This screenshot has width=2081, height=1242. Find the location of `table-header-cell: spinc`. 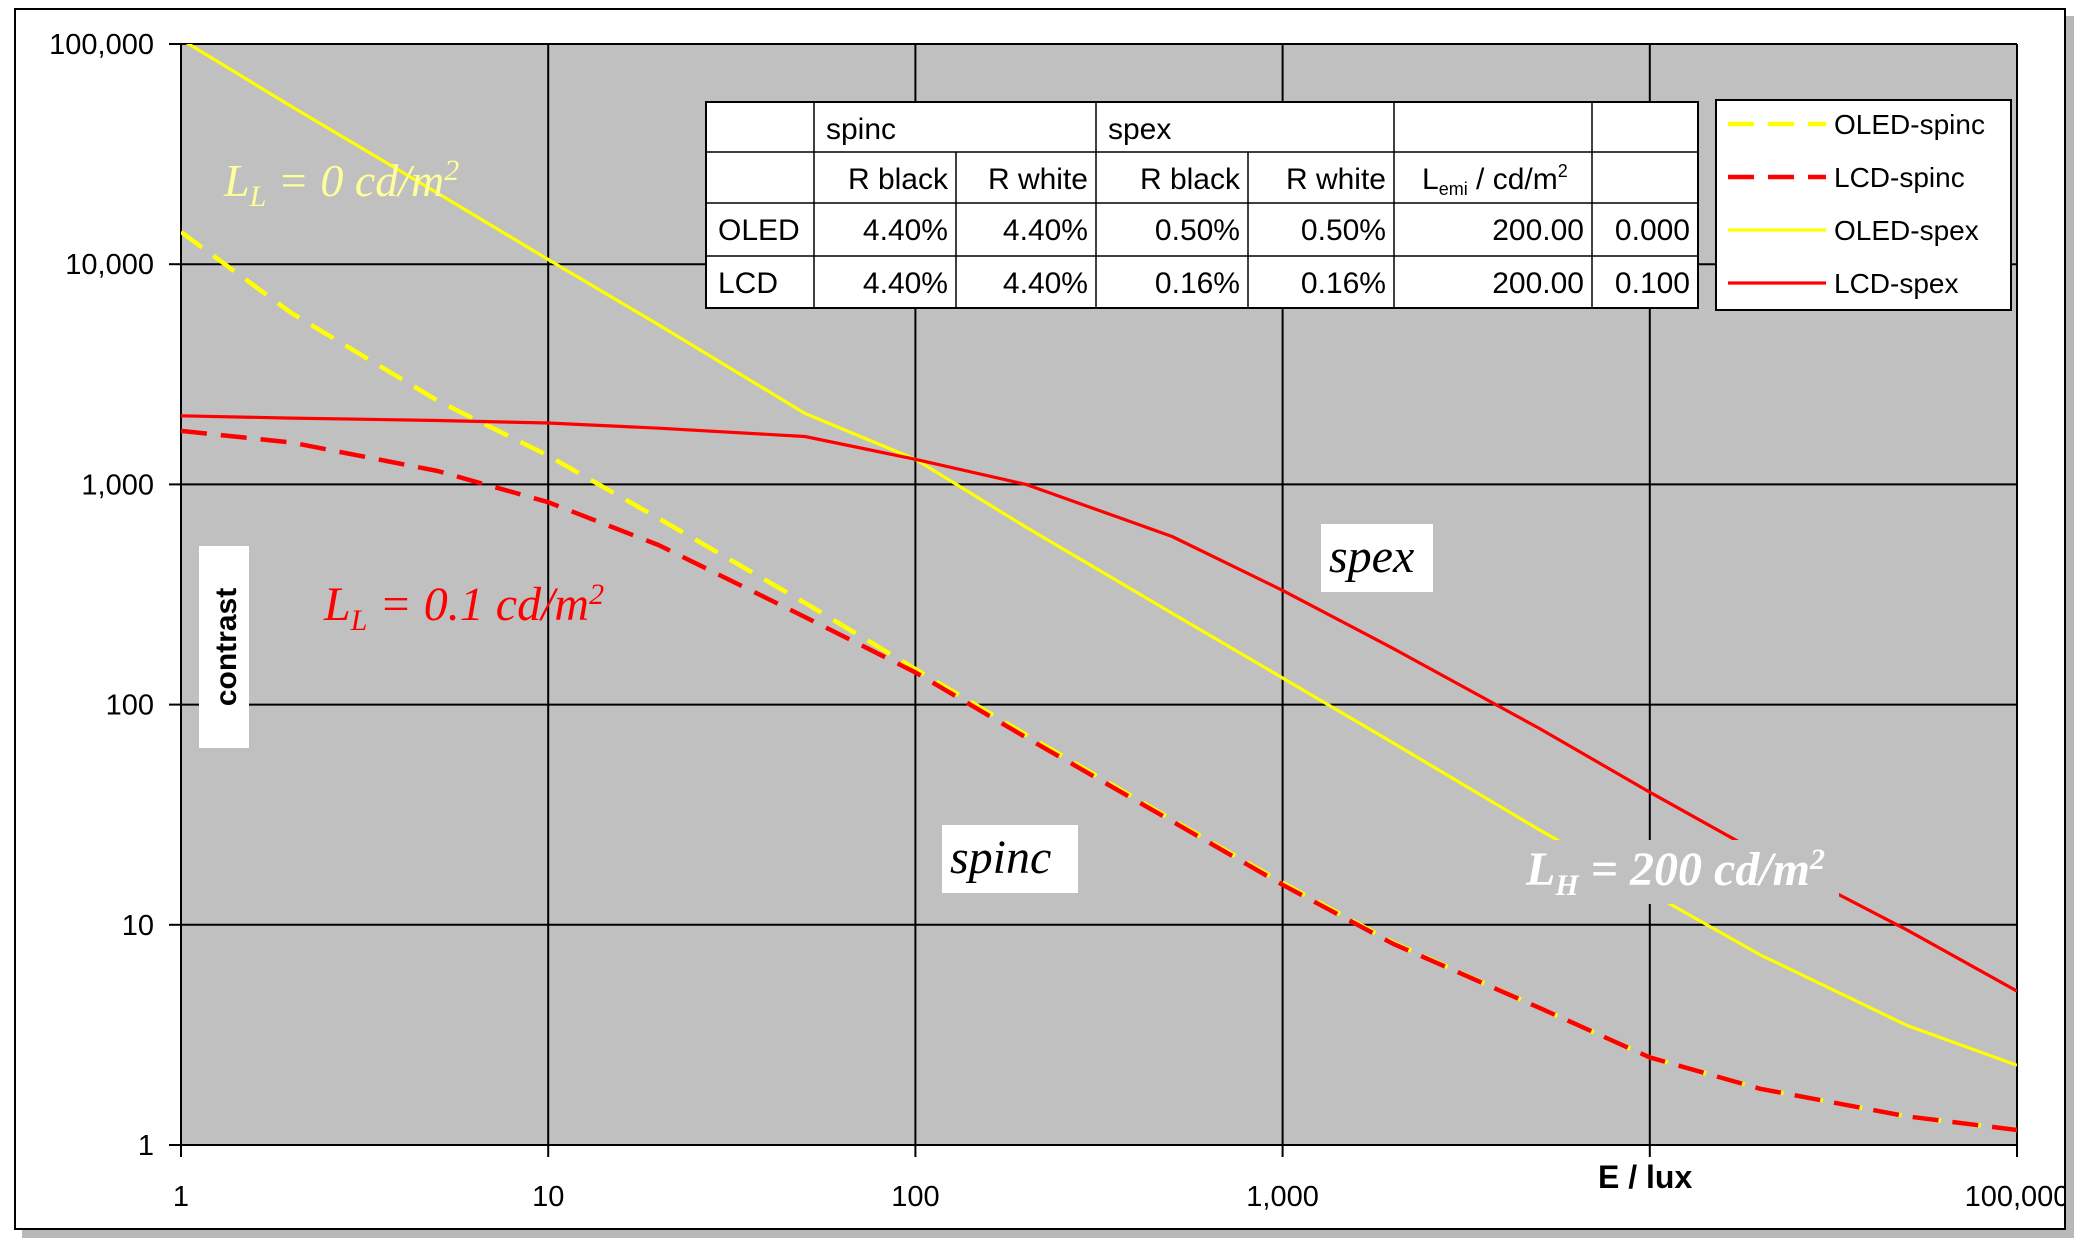

table-header-cell: spinc is located at coordinates (861, 129).